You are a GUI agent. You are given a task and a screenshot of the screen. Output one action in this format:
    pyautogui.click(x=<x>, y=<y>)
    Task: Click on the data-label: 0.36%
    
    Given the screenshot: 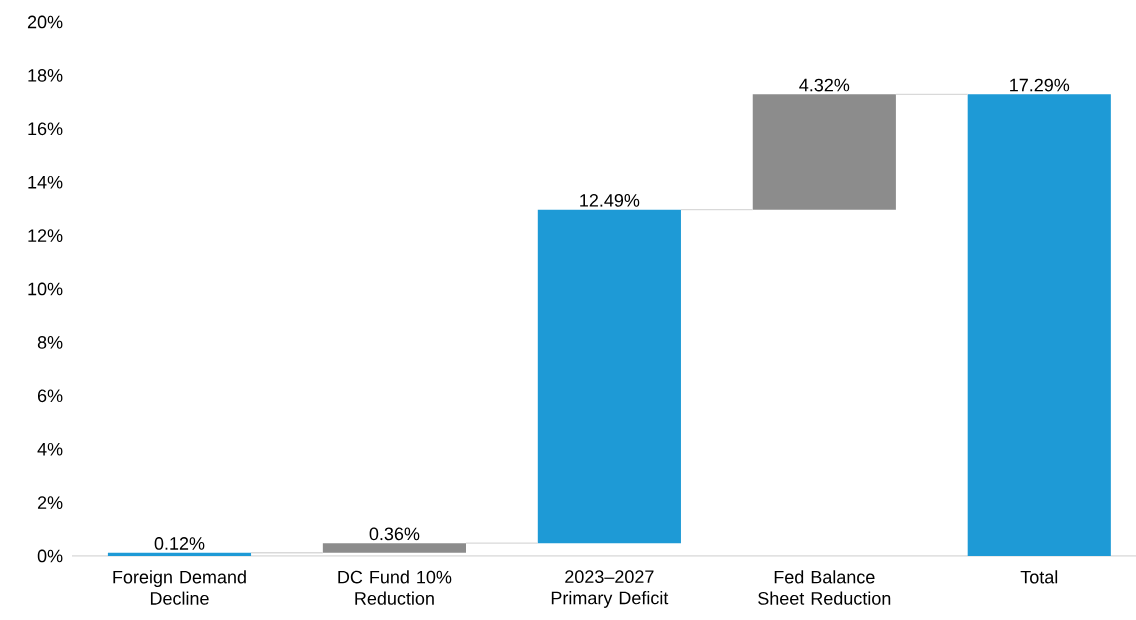 What is the action you would take?
    pyautogui.click(x=394, y=534)
    